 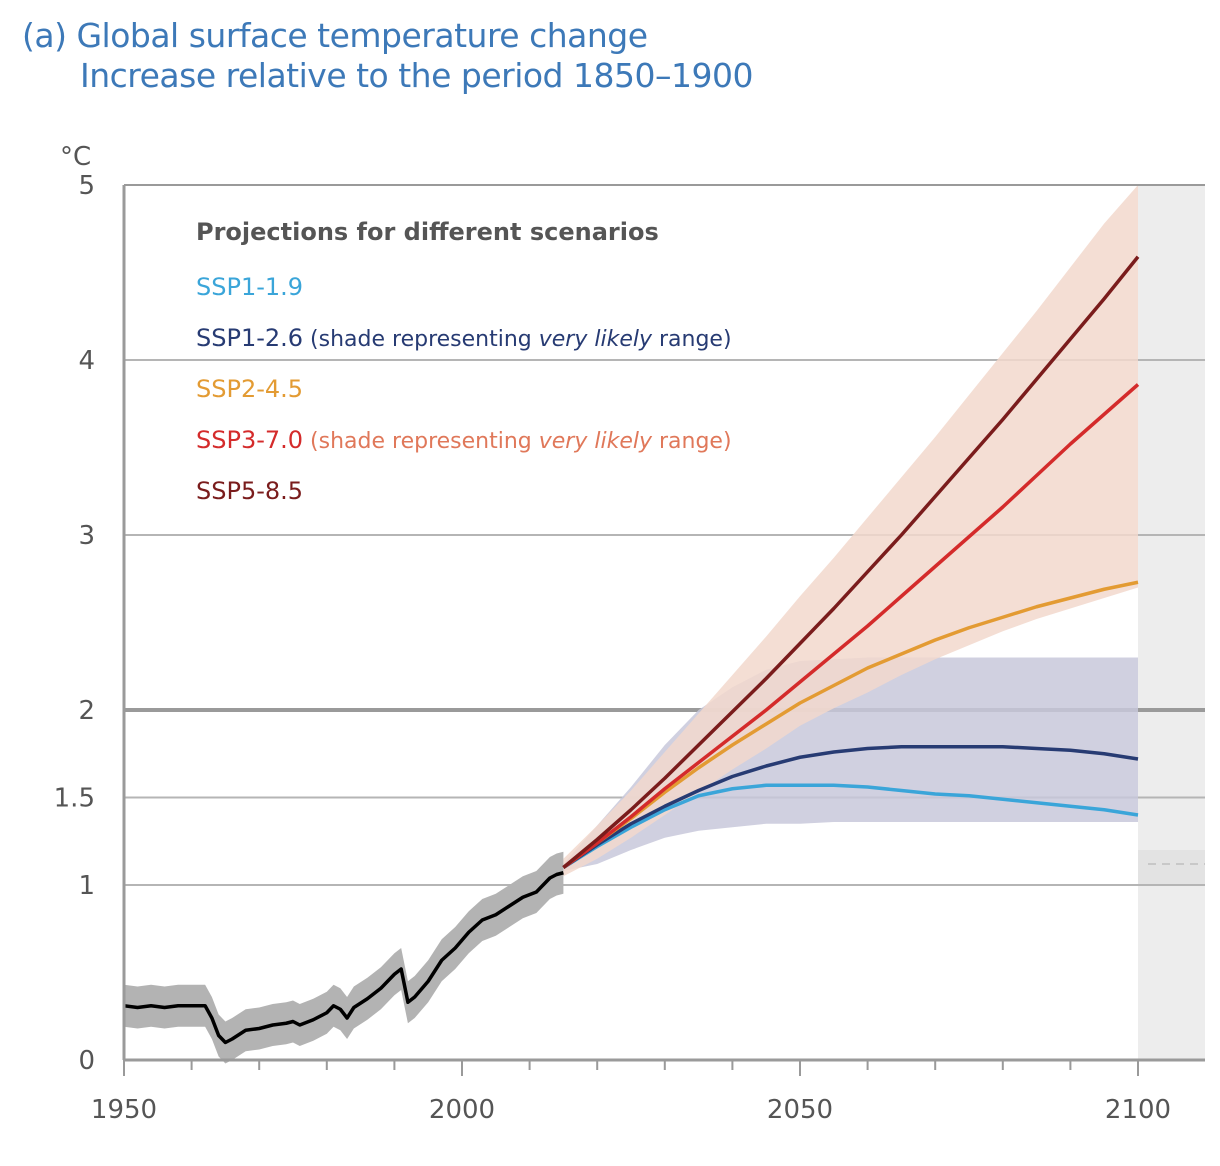 What do you see at coordinates (86, 186) in the screenshot?
I see `y-tick-label: 5` at bounding box center [86, 186].